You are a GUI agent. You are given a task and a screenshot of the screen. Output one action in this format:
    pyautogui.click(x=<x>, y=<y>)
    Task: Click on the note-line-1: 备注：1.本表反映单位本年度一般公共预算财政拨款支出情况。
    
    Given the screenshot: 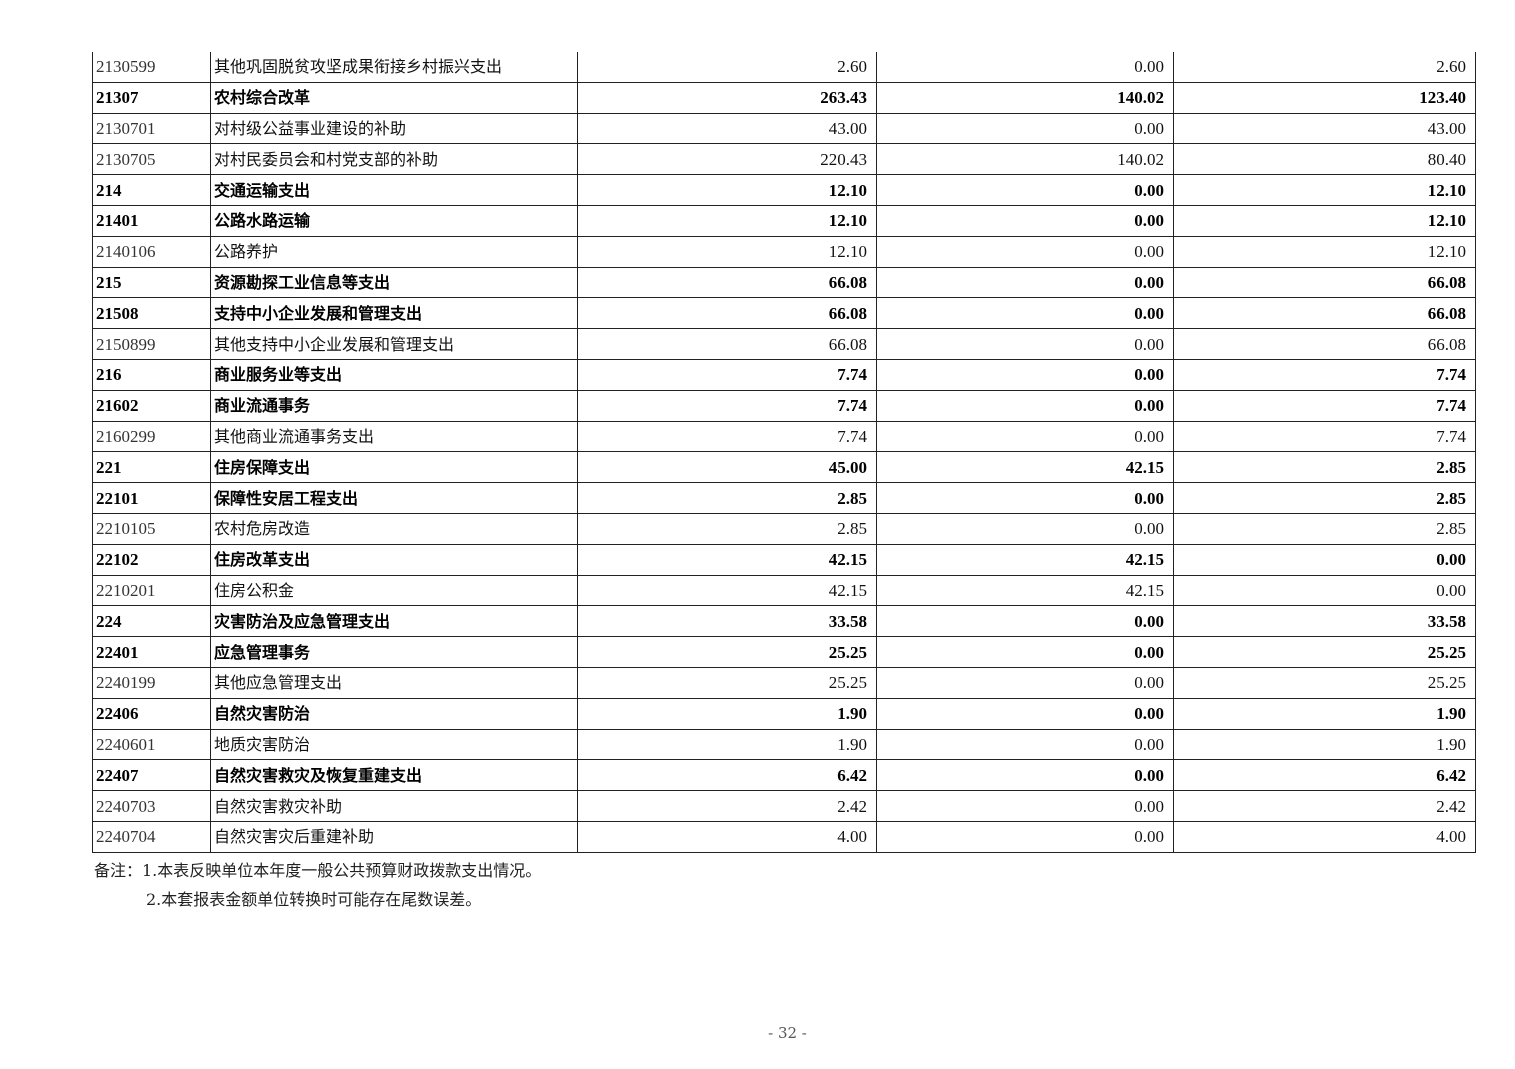 What is the action you would take?
    pyautogui.click(x=318, y=870)
    